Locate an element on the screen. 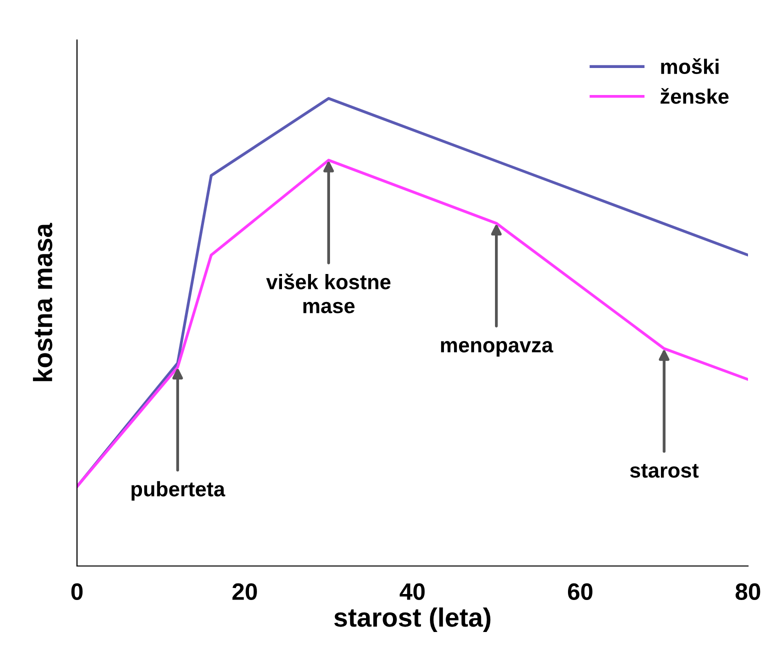  x-tick-label: 20 is located at coordinates (244, 591).